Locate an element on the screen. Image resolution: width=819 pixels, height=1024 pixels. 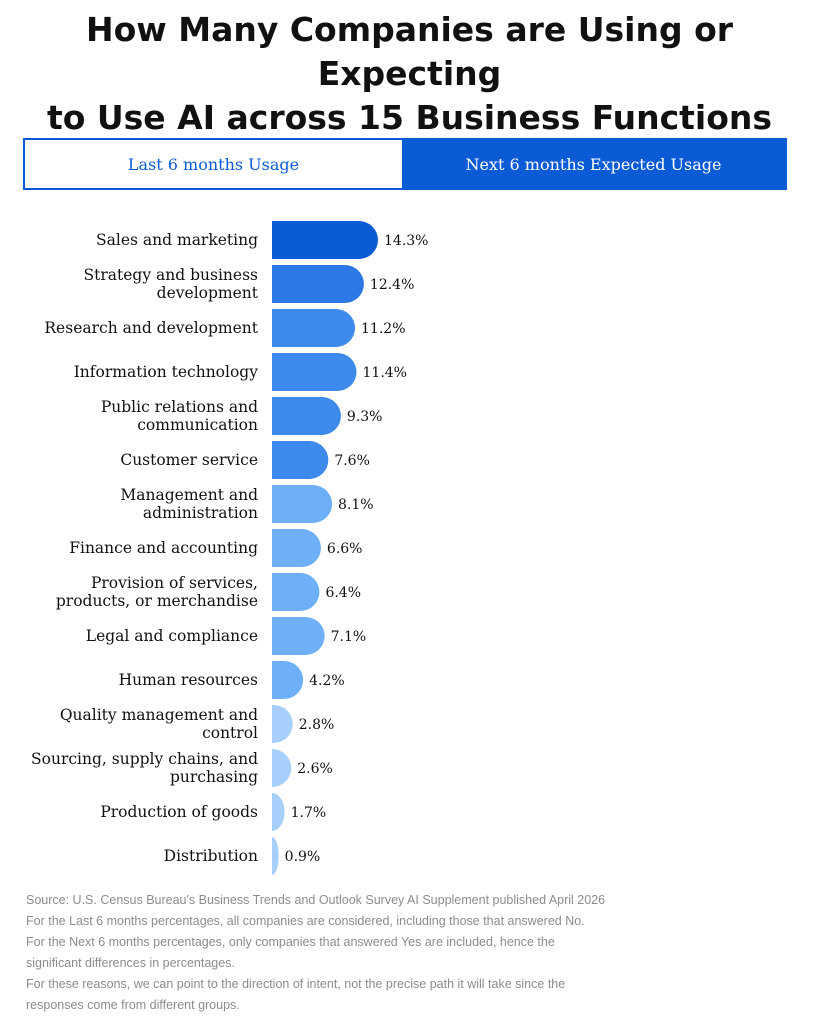
category-label-10-0: Human resources is located at coordinates (188, 680).